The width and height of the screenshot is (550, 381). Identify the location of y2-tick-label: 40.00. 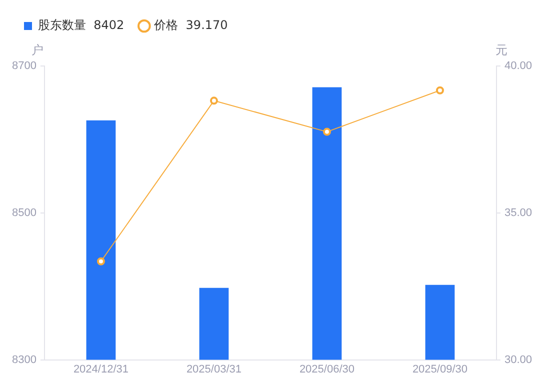
(518, 66).